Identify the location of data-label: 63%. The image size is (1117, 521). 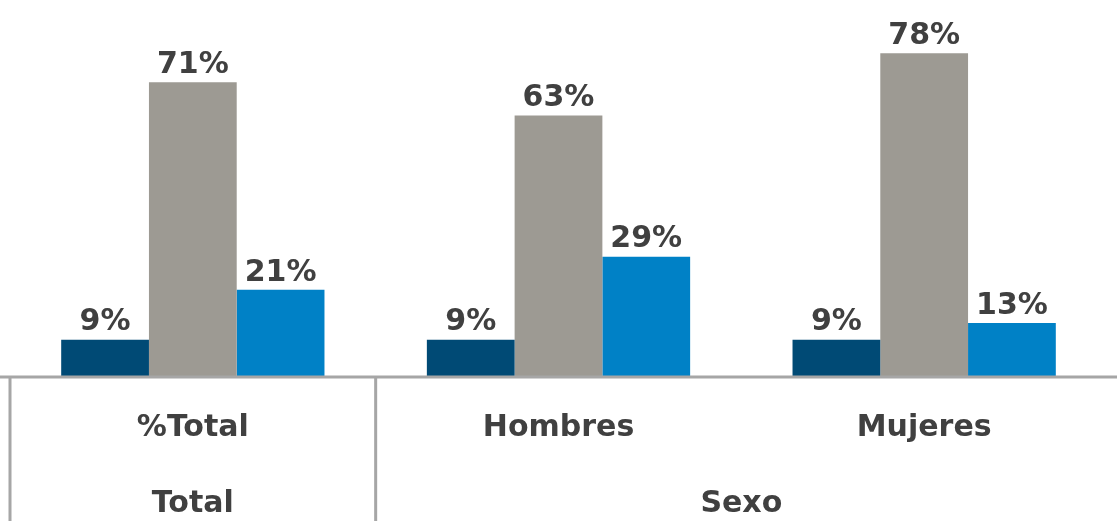
(558, 96).